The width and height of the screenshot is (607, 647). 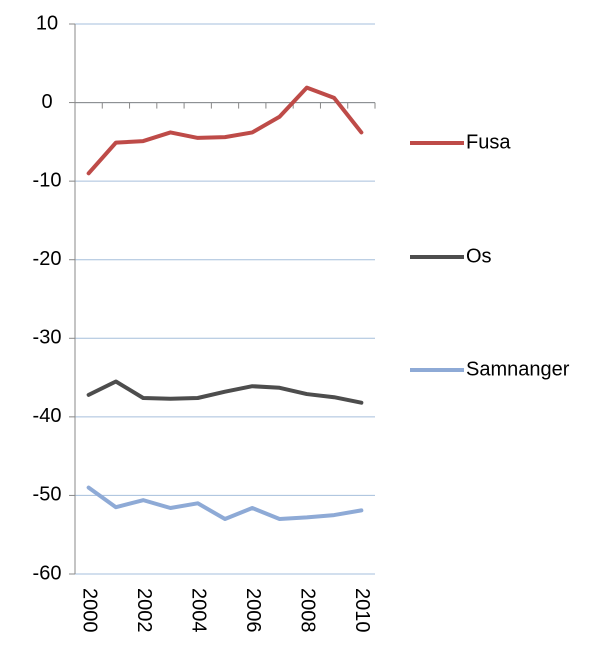 What do you see at coordinates (47, 180) in the screenshot?
I see `y-tick-label: -10` at bounding box center [47, 180].